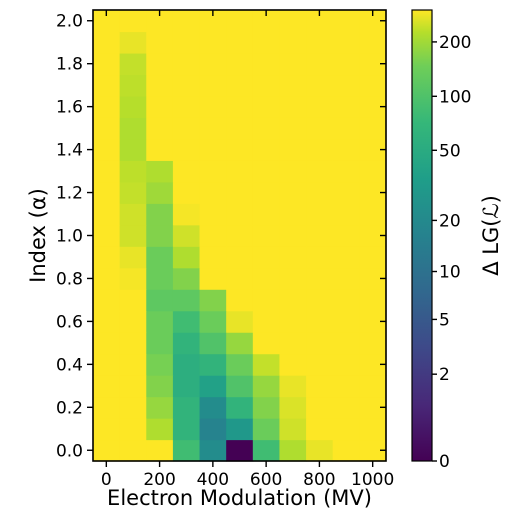 The height and width of the screenshot is (518, 518). I want to click on colorbar-tick-label: 10, so click(450, 273).